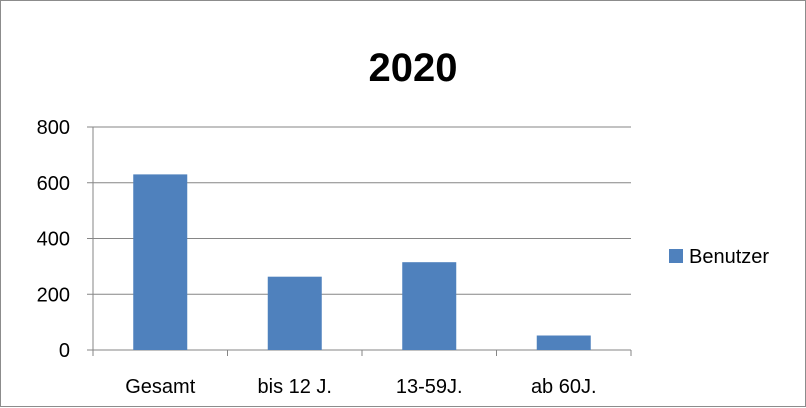  Describe the element at coordinates (360, 387) in the screenshot. I see `x-tick-labels: Gesamt bis 12 J. 13-59J. ab 60J.` at that location.